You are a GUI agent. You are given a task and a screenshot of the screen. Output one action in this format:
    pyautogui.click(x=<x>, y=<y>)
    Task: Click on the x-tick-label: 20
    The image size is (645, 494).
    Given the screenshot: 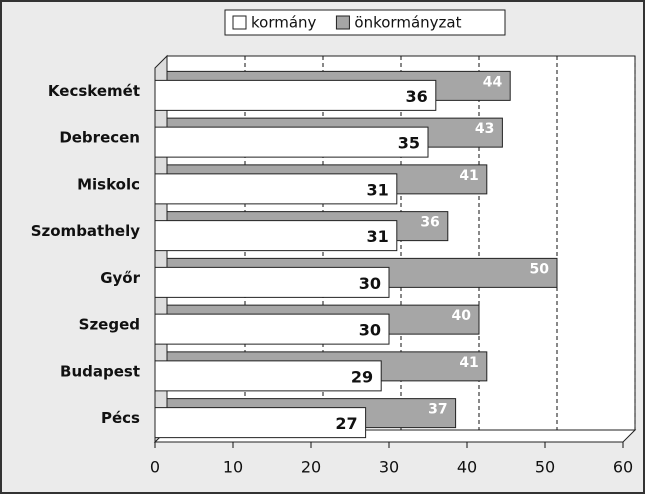 What is the action you would take?
    pyautogui.click(x=311, y=467)
    